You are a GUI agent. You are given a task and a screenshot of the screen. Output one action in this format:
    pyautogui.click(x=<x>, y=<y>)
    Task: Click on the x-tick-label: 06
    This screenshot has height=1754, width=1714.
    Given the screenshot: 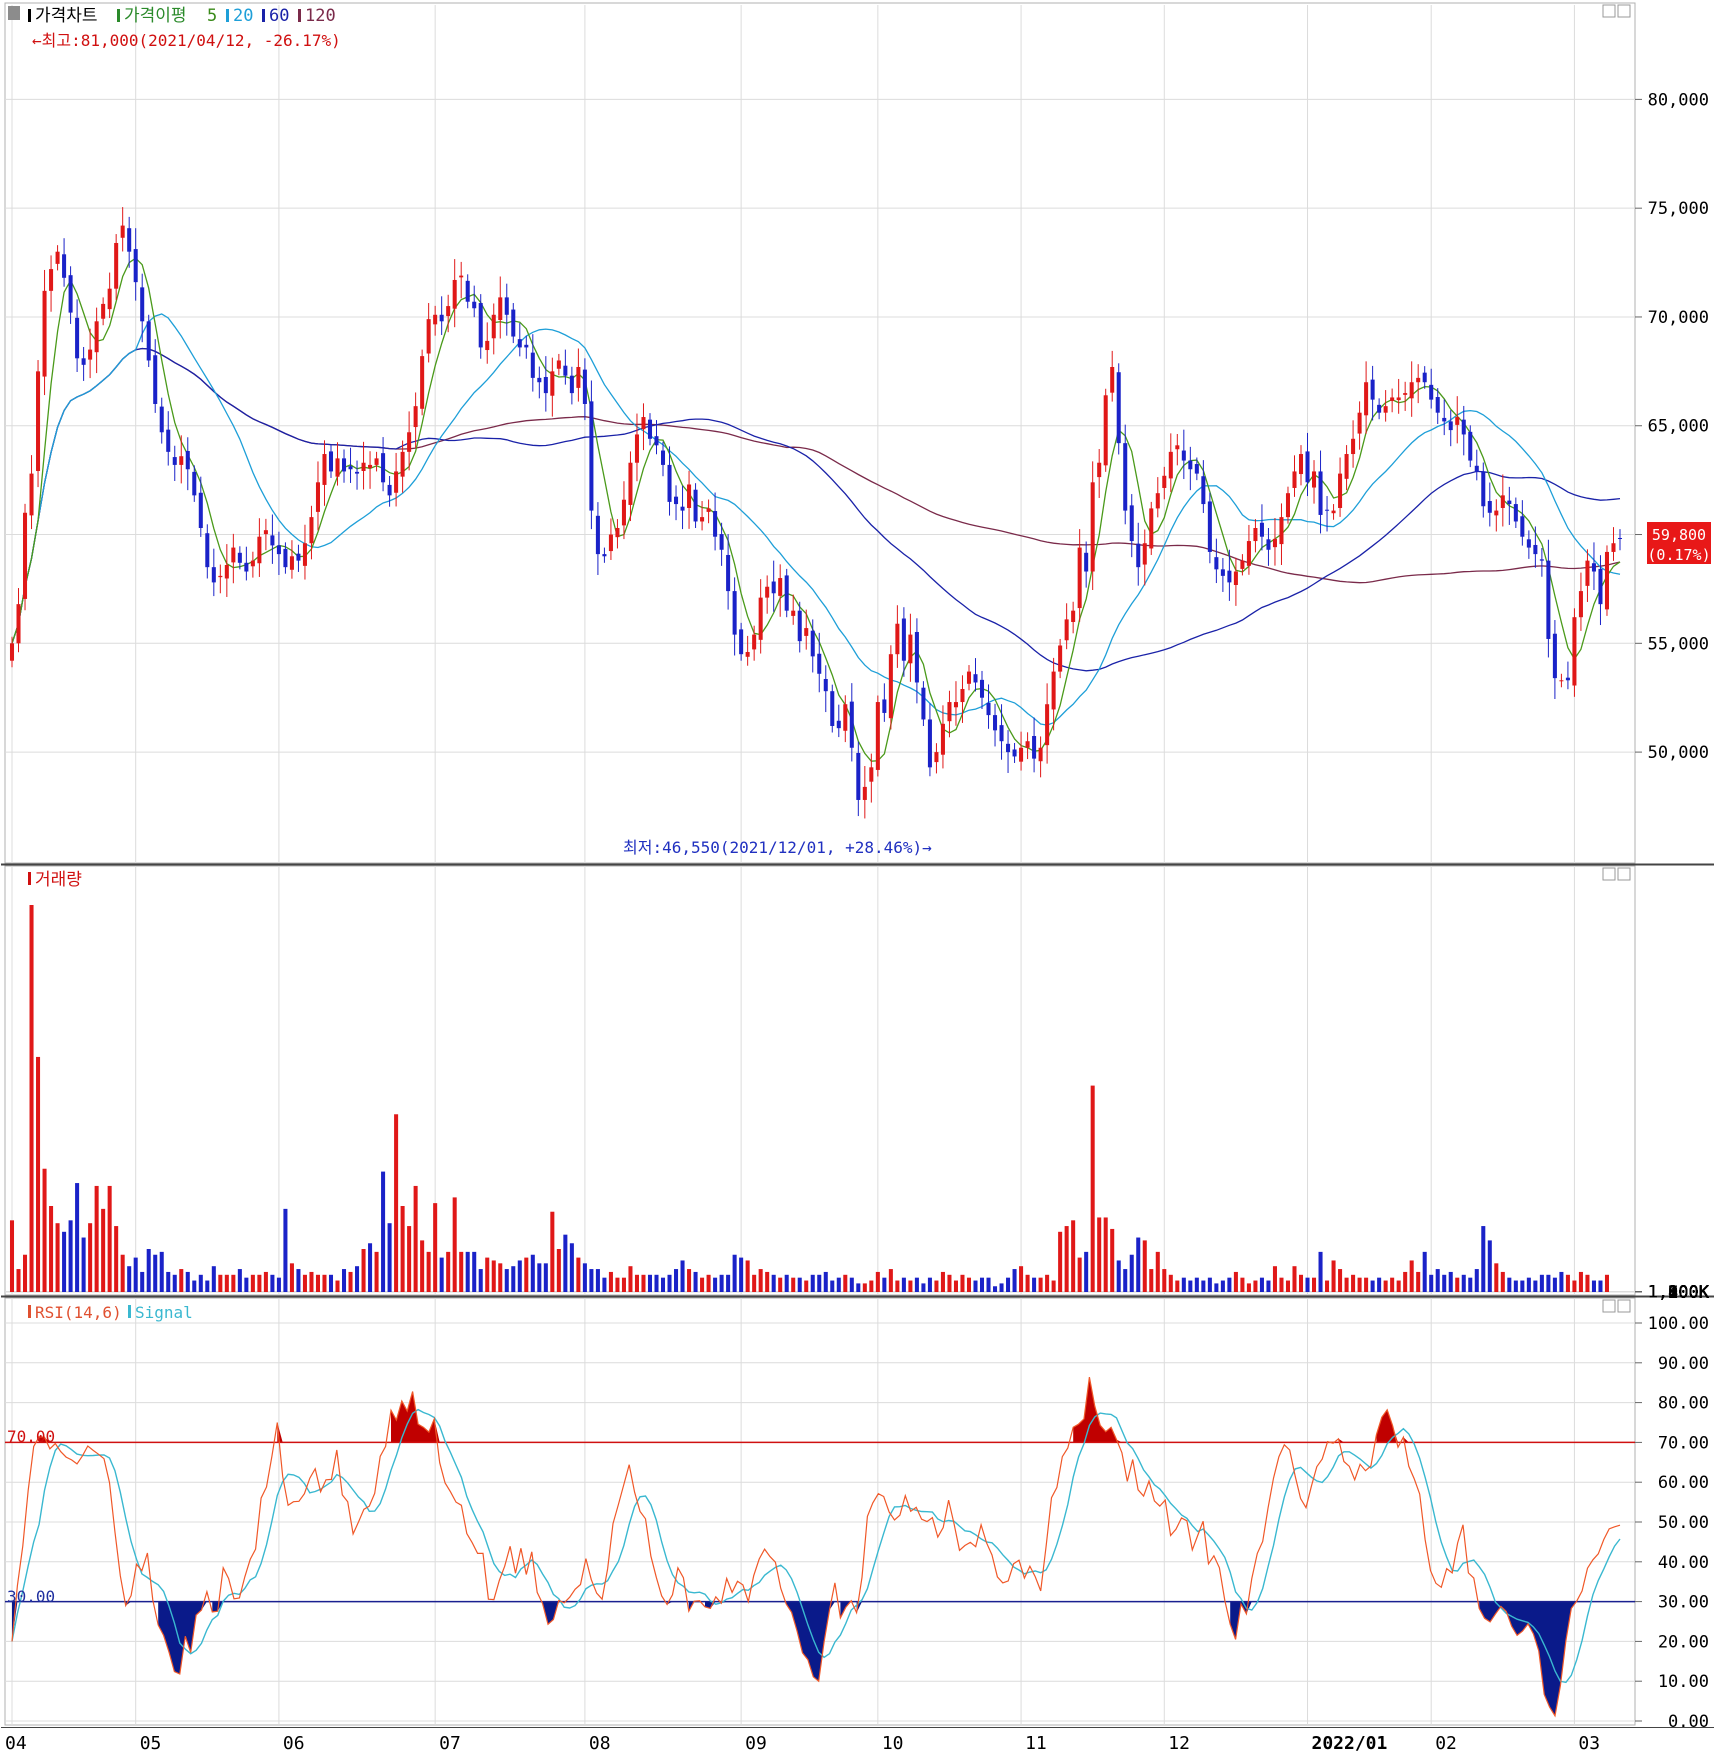 What is the action you would take?
    pyautogui.click(x=294, y=1743)
    